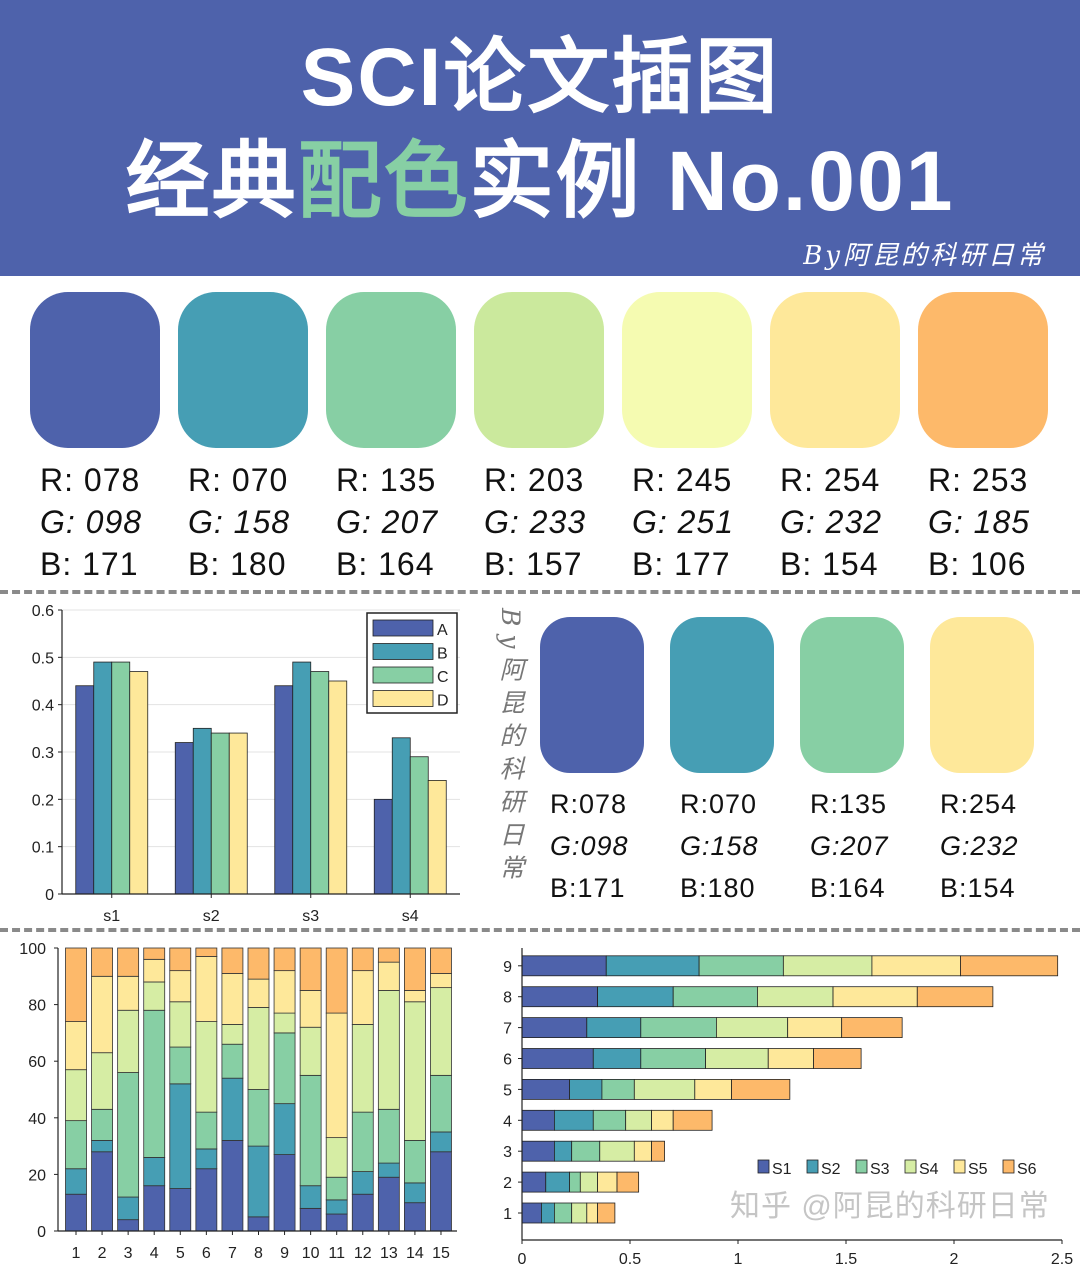 This screenshot has height=1270, width=1080. What do you see at coordinates (389, 1253) in the screenshot?
I see `x-tick-label: 13` at bounding box center [389, 1253].